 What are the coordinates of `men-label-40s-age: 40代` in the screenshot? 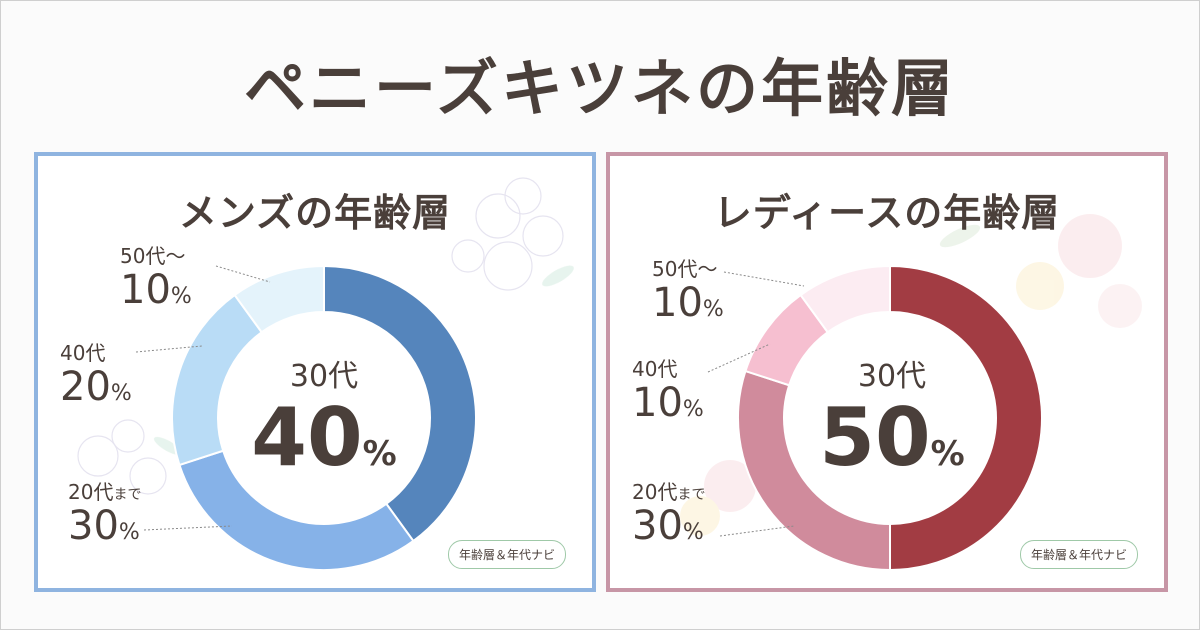 It's located at (83, 353).